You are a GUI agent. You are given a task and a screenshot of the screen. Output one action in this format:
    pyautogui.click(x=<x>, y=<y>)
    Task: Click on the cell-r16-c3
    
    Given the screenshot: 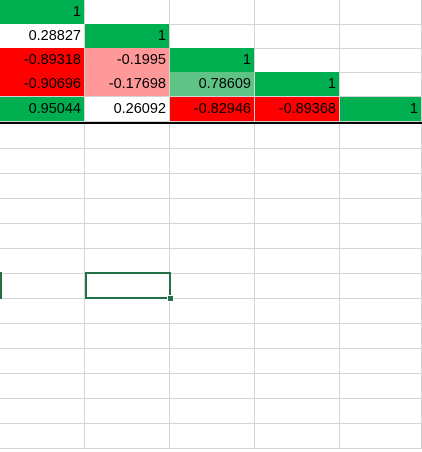 What is the action you would take?
    pyautogui.click(x=212, y=386)
    